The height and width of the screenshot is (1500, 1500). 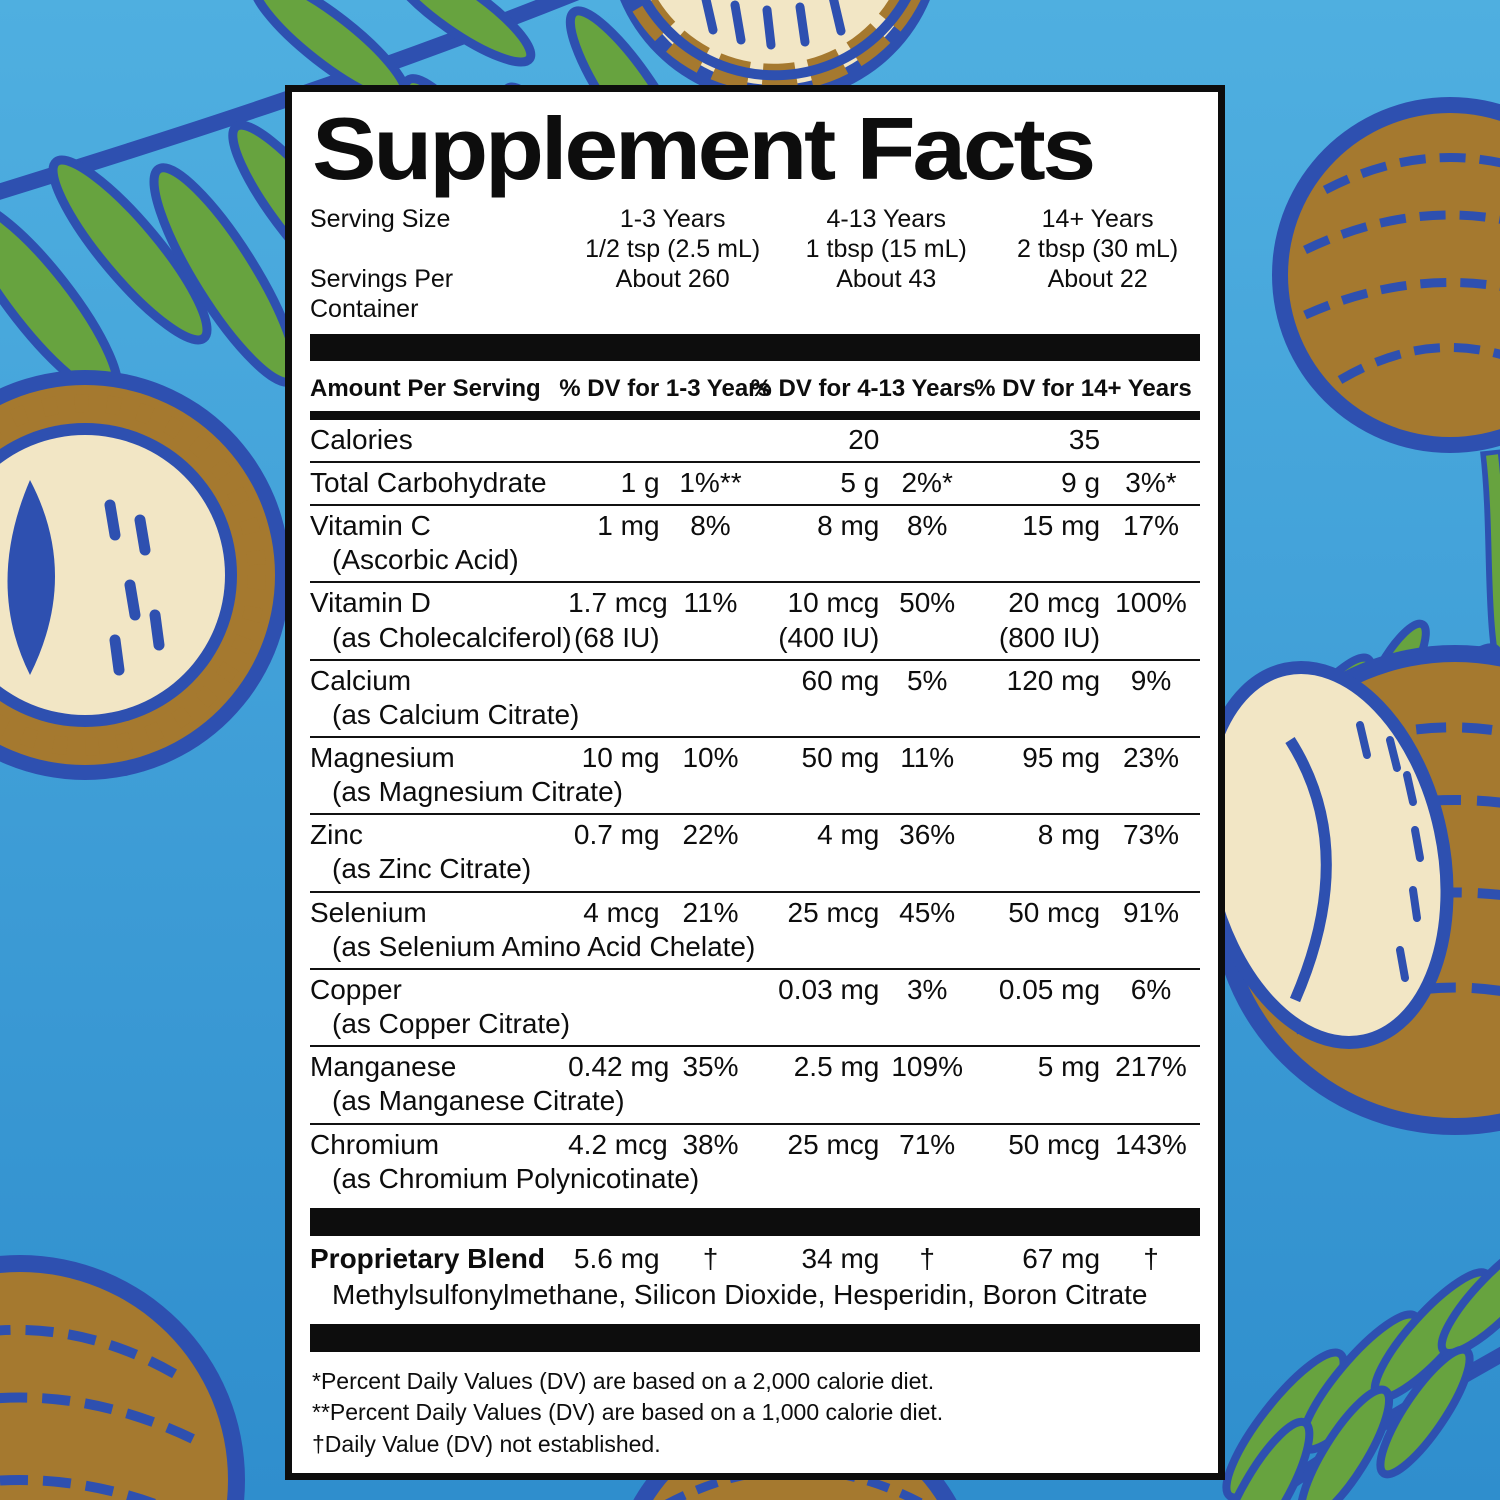 What do you see at coordinates (710, 526) in the screenshot?
I see `dv-1-3: 8%` at bounding box center [710, 526].